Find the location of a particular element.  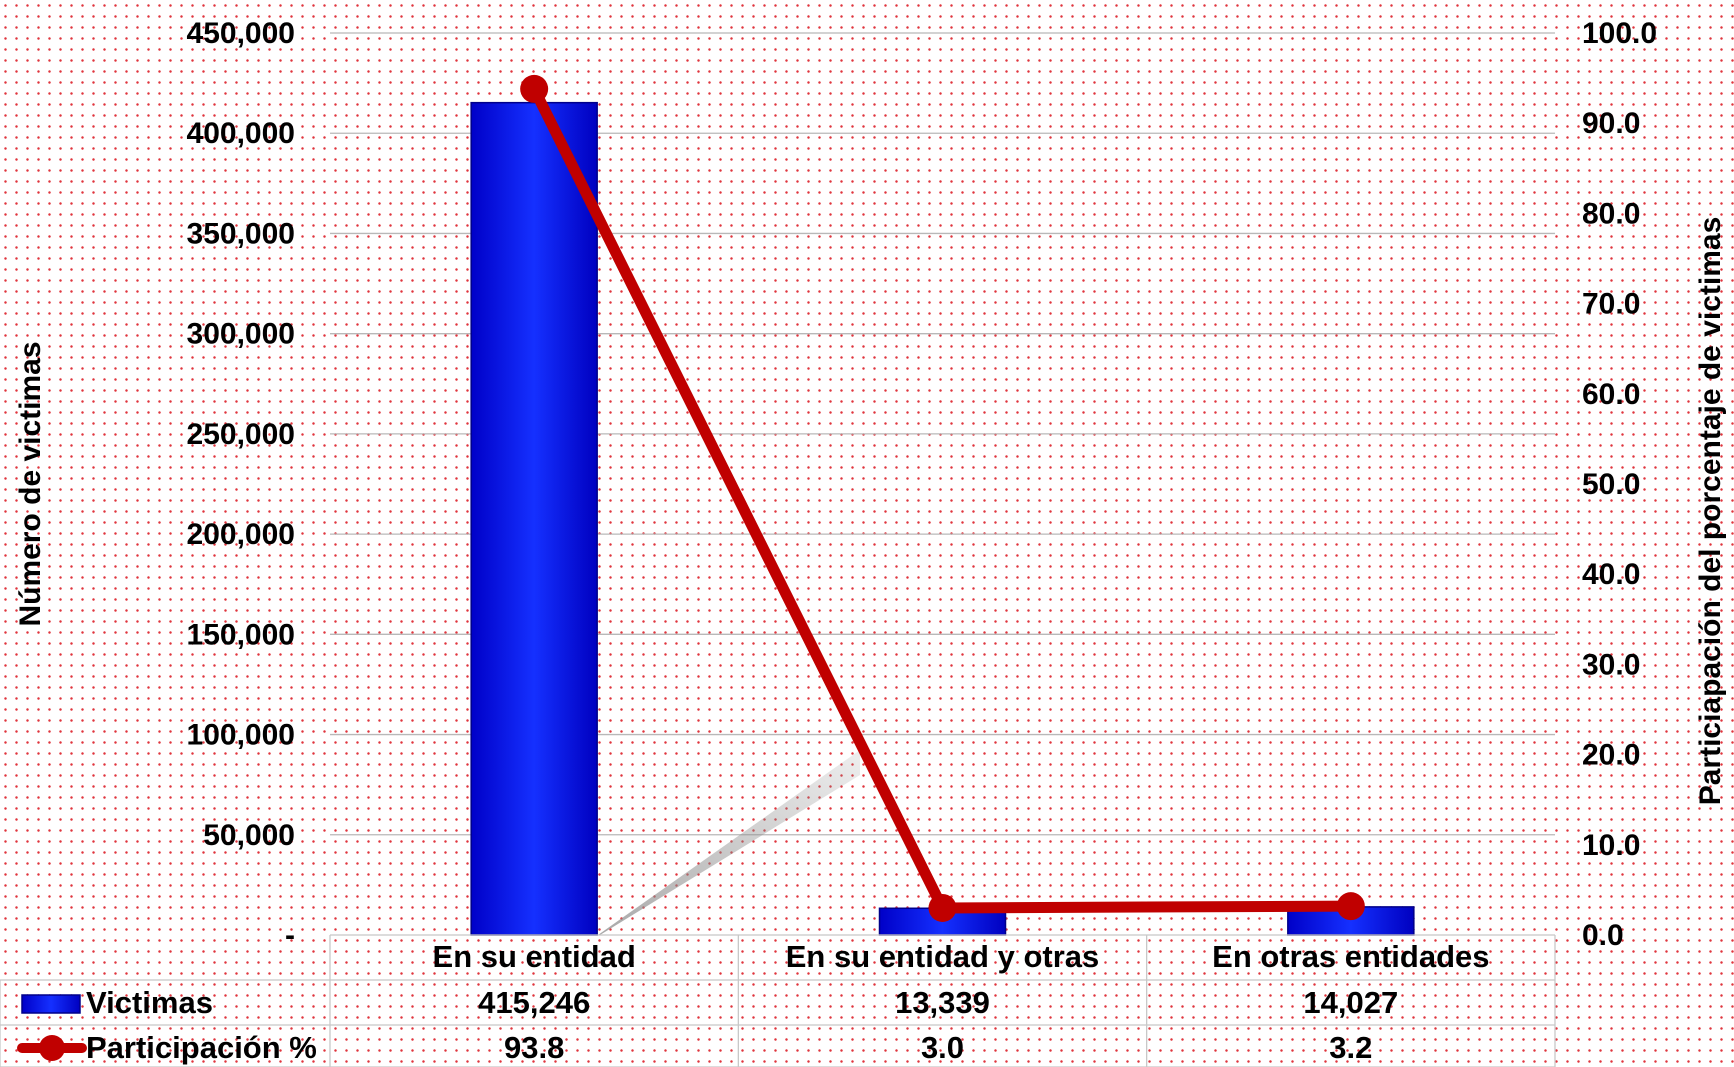

y-tick-label: 50,000 is located at coordinates (249, 835).